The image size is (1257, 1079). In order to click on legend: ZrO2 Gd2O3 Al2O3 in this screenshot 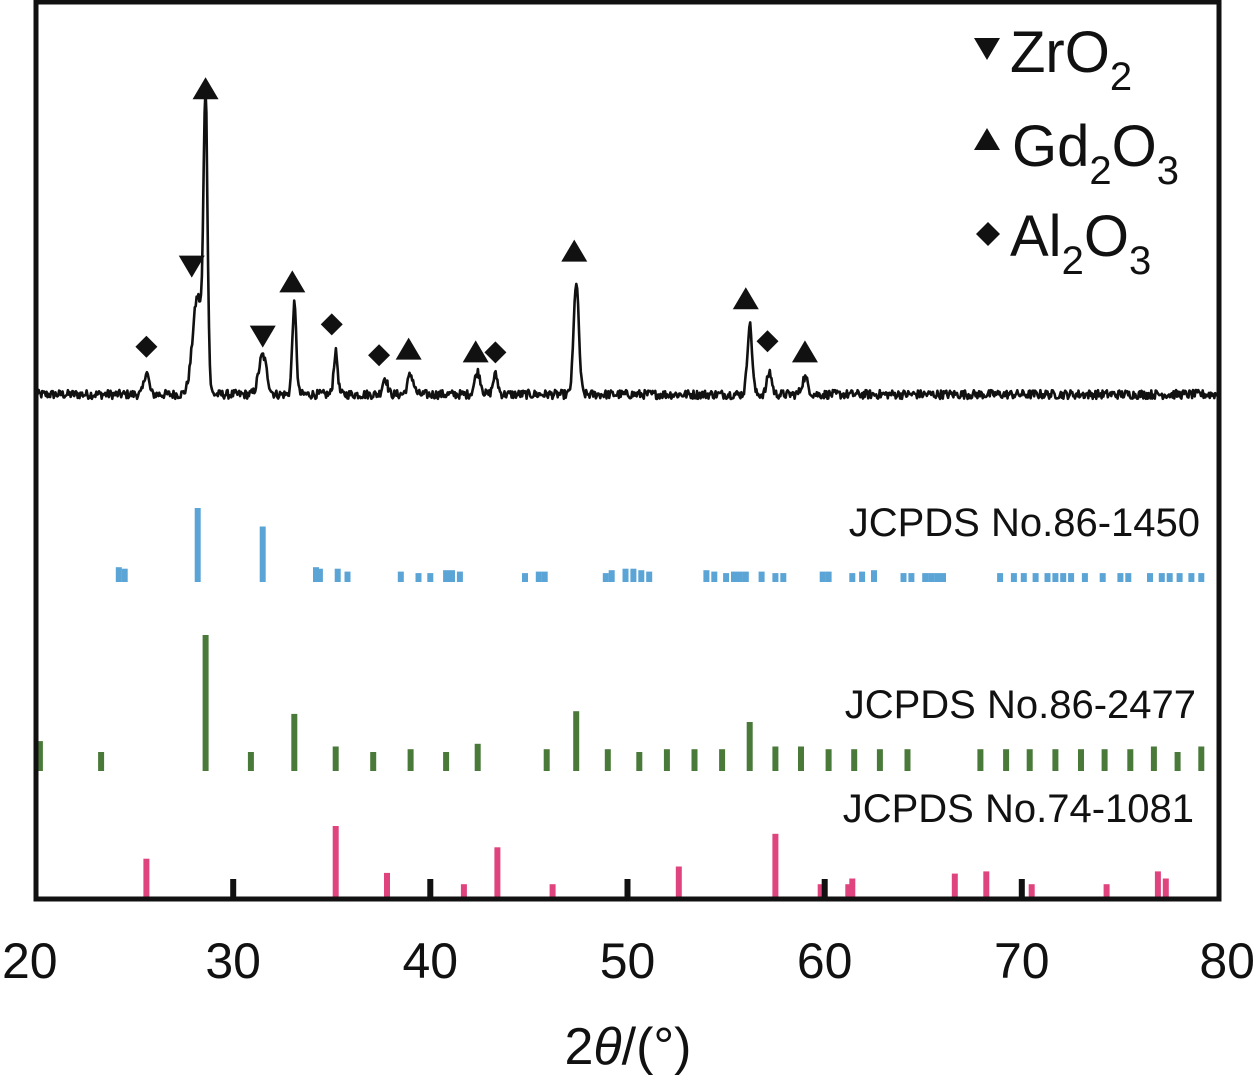, I will do `click(1076, 151)`.